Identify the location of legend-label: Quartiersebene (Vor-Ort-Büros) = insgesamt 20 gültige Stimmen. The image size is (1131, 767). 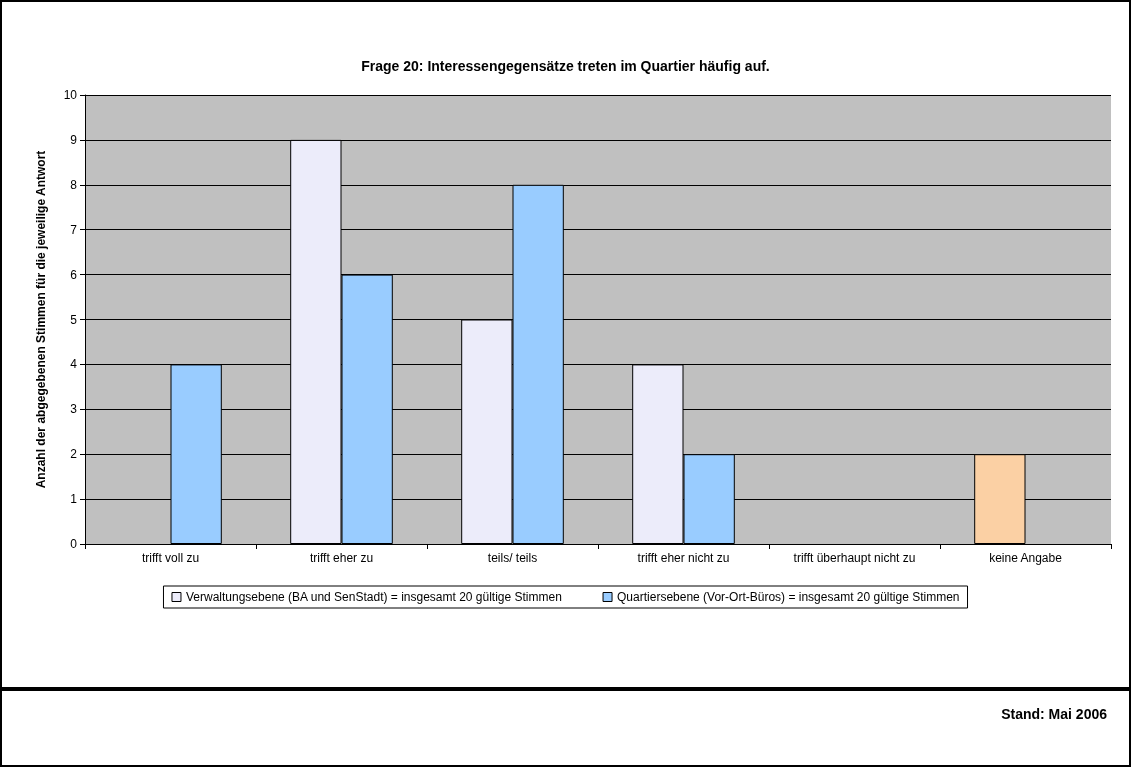
(788, 597).